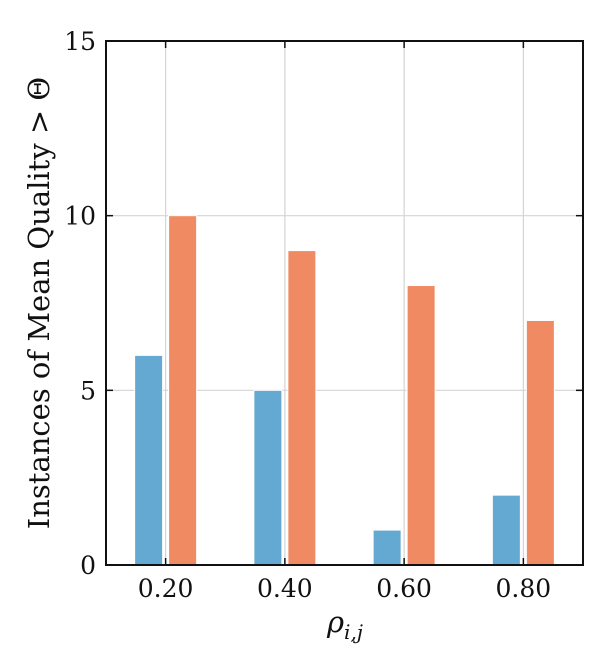 The height and width of the screenshot is (667, 616). Describe the element at coordinates (149, 460) in the screenshot. I see `bar-series-1-0.20` at that location.